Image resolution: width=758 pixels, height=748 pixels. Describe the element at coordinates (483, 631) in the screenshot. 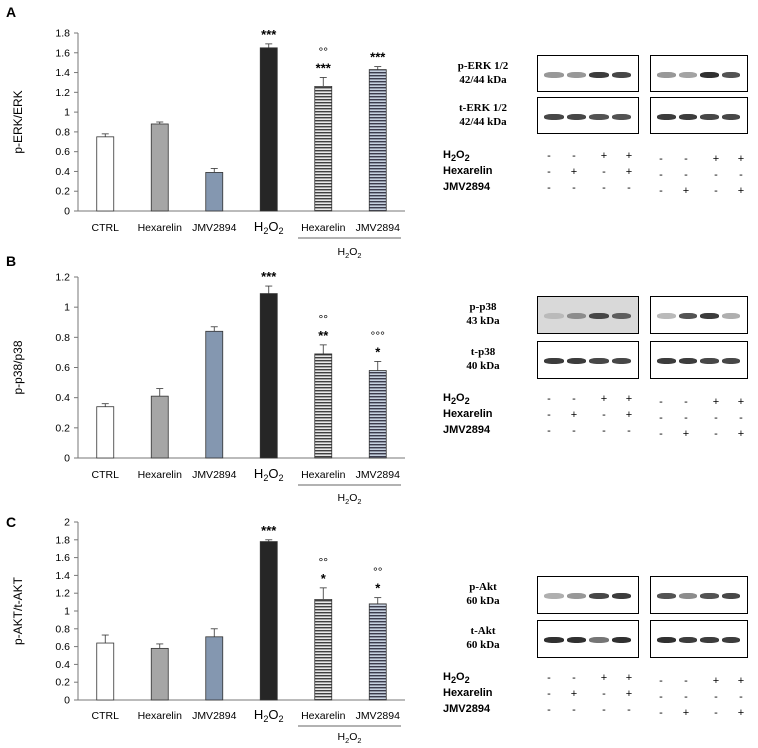

I see `blot-label-line: t-Akt` at that location.